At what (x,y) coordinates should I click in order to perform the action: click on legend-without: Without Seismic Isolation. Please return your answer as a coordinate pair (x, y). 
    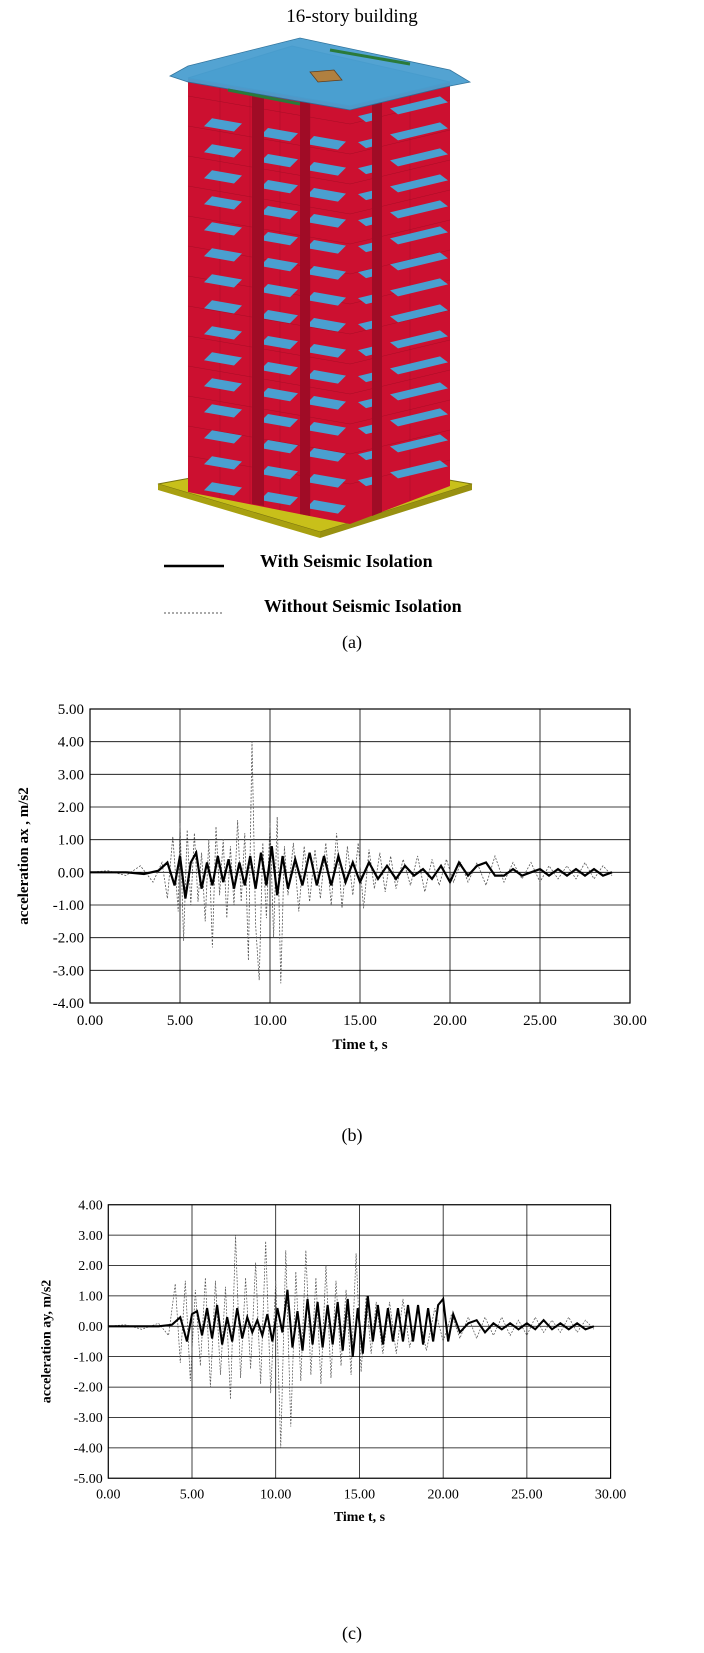
    Looking at the image, I should click on (367, 609).